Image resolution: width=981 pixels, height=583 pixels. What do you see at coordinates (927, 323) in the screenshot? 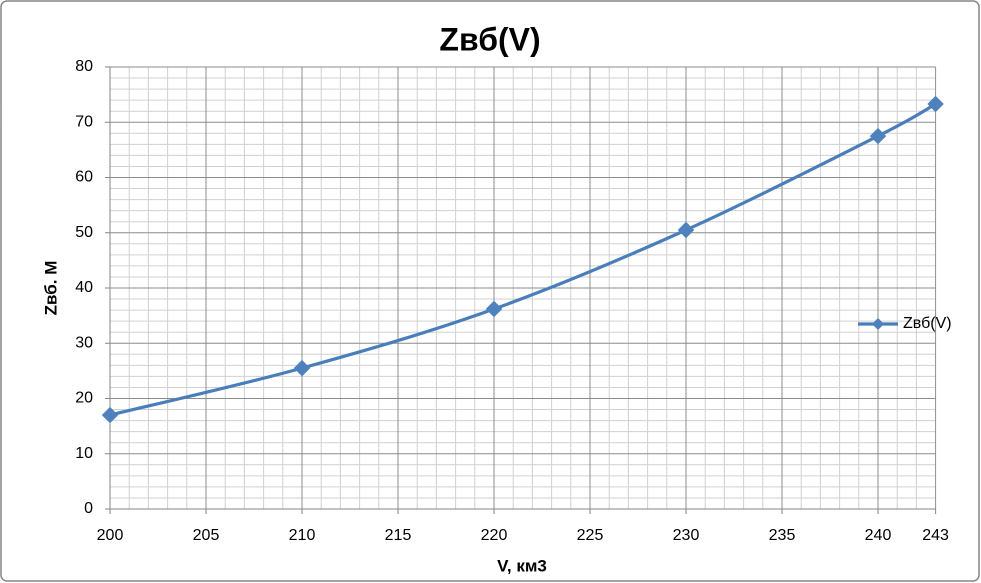
I see `legend-label: Zвб(V)` at bounding box center [927, 323].